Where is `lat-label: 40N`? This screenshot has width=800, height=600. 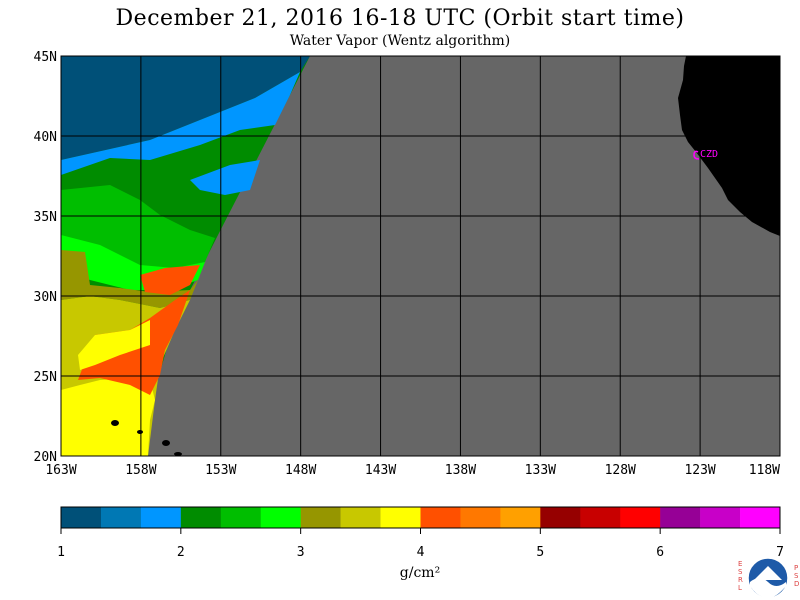
lat-label: 40N is located at coordinates (45, 137).